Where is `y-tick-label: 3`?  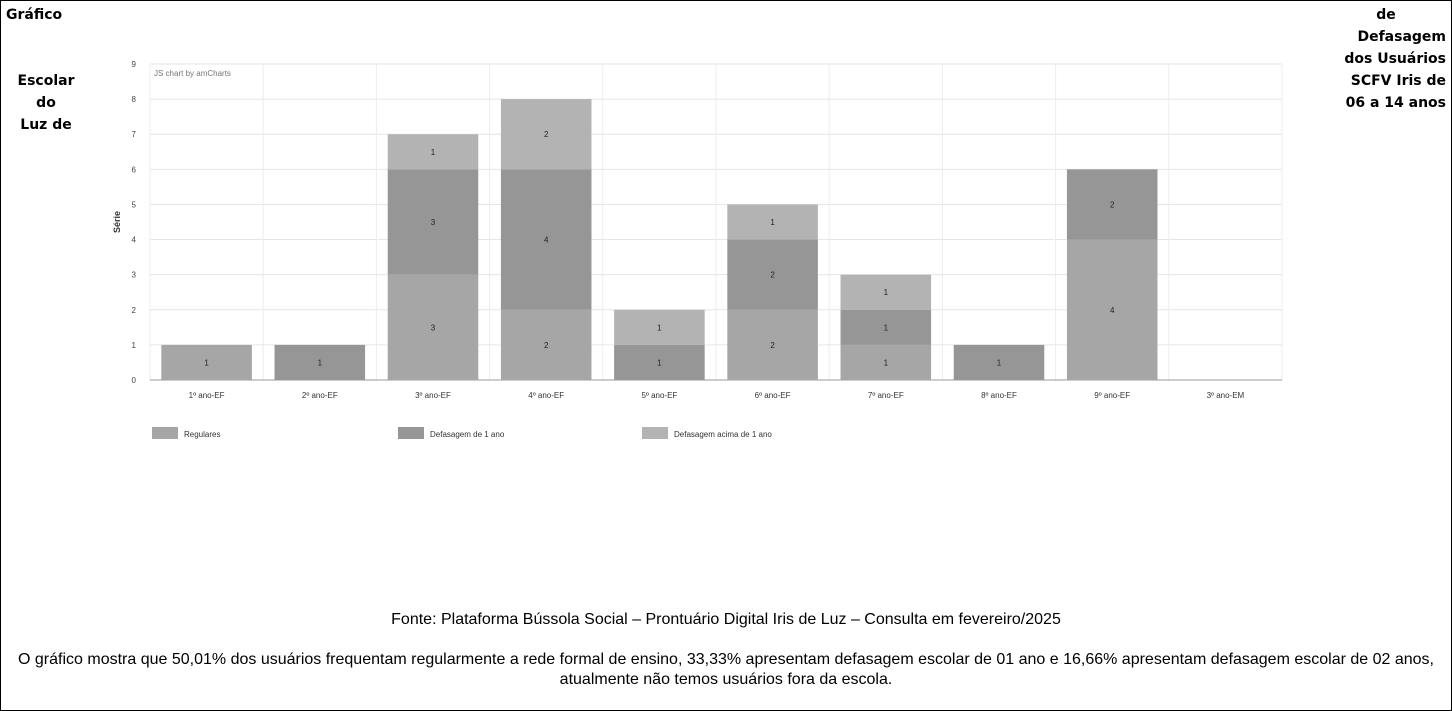 y-tick-label: 3 is located at coordinates (134, 275).